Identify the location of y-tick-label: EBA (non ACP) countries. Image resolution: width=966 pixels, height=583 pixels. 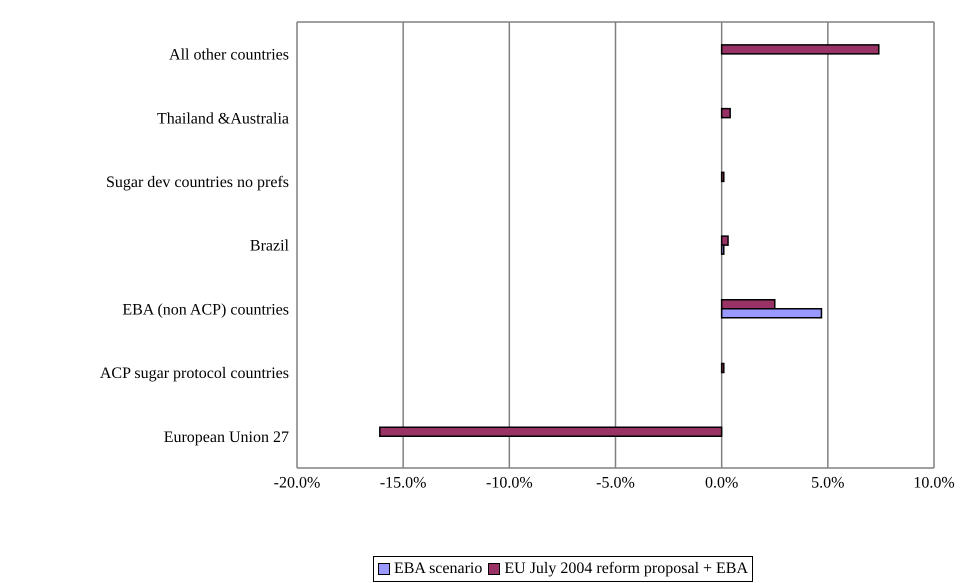
(205, 309).